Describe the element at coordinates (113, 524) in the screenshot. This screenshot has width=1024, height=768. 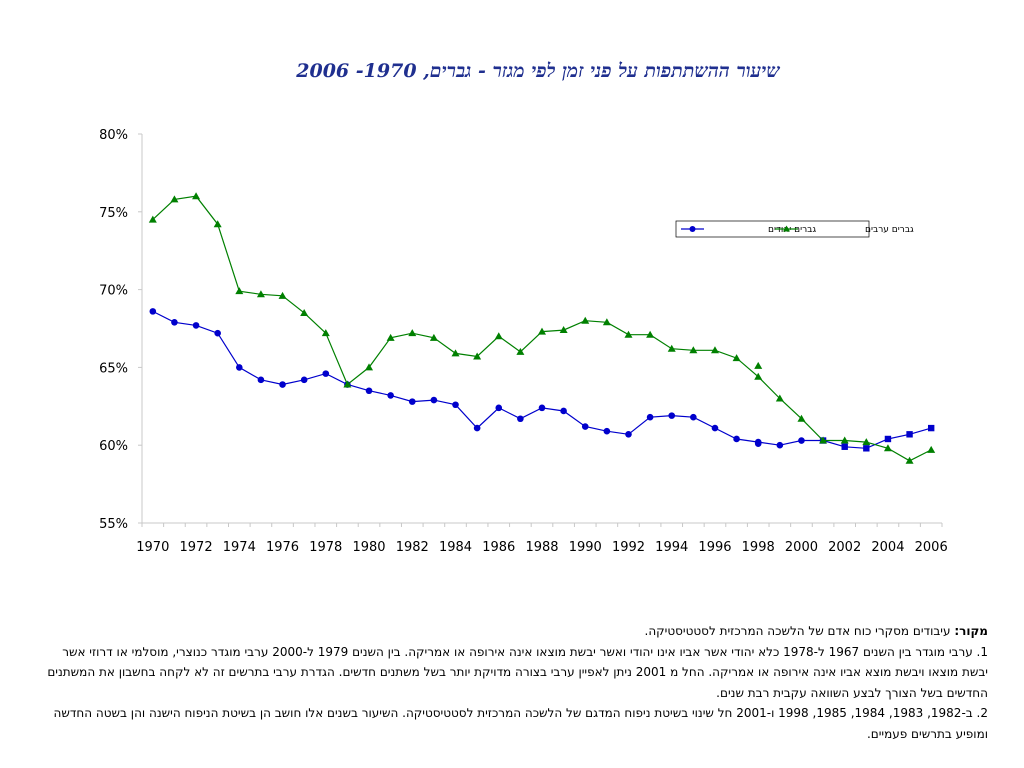
I see `y-tick-label: 55%` at that location.